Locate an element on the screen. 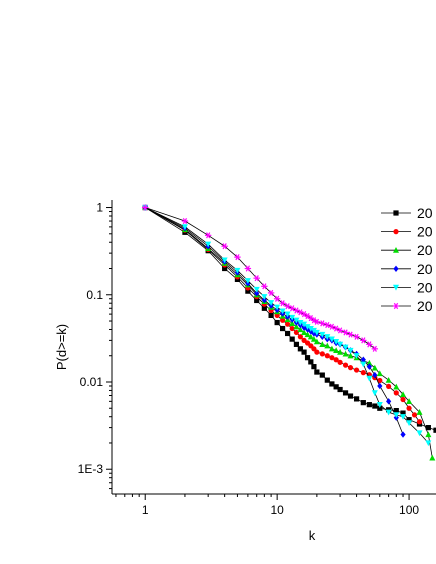  x-tick-label: 1 is located at coordinates (145, 510).